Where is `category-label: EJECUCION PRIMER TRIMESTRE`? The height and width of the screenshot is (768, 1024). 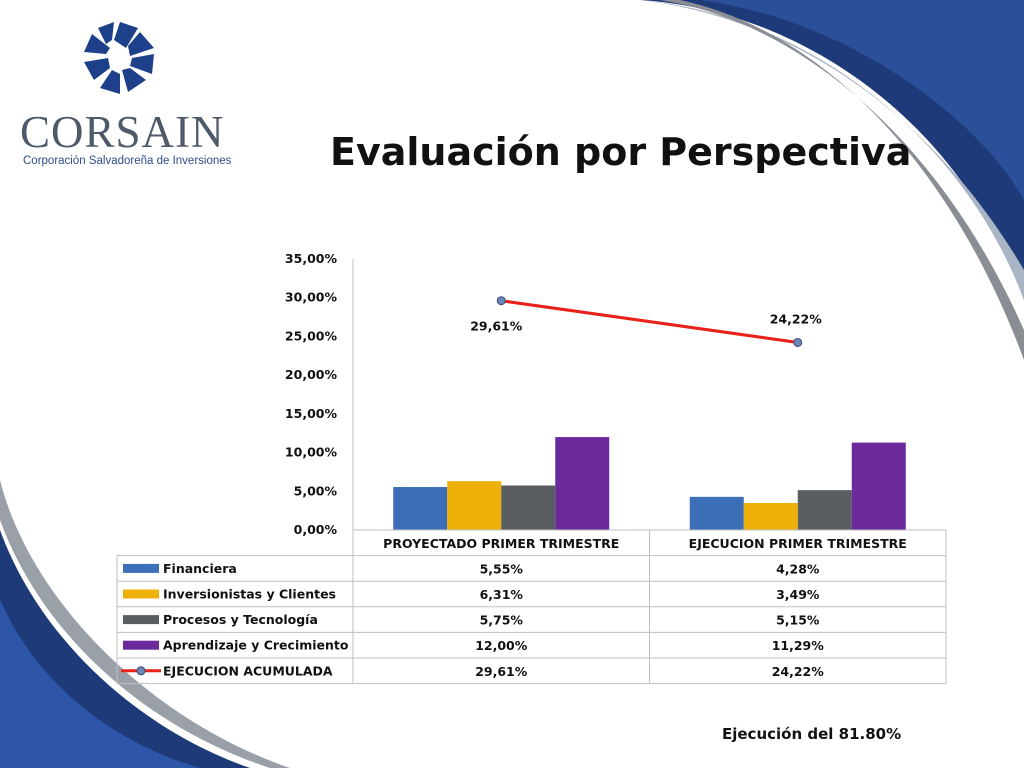
category-label: EJECUCION PRIMER TRIMESTRE is located at coordinates (798, 543).